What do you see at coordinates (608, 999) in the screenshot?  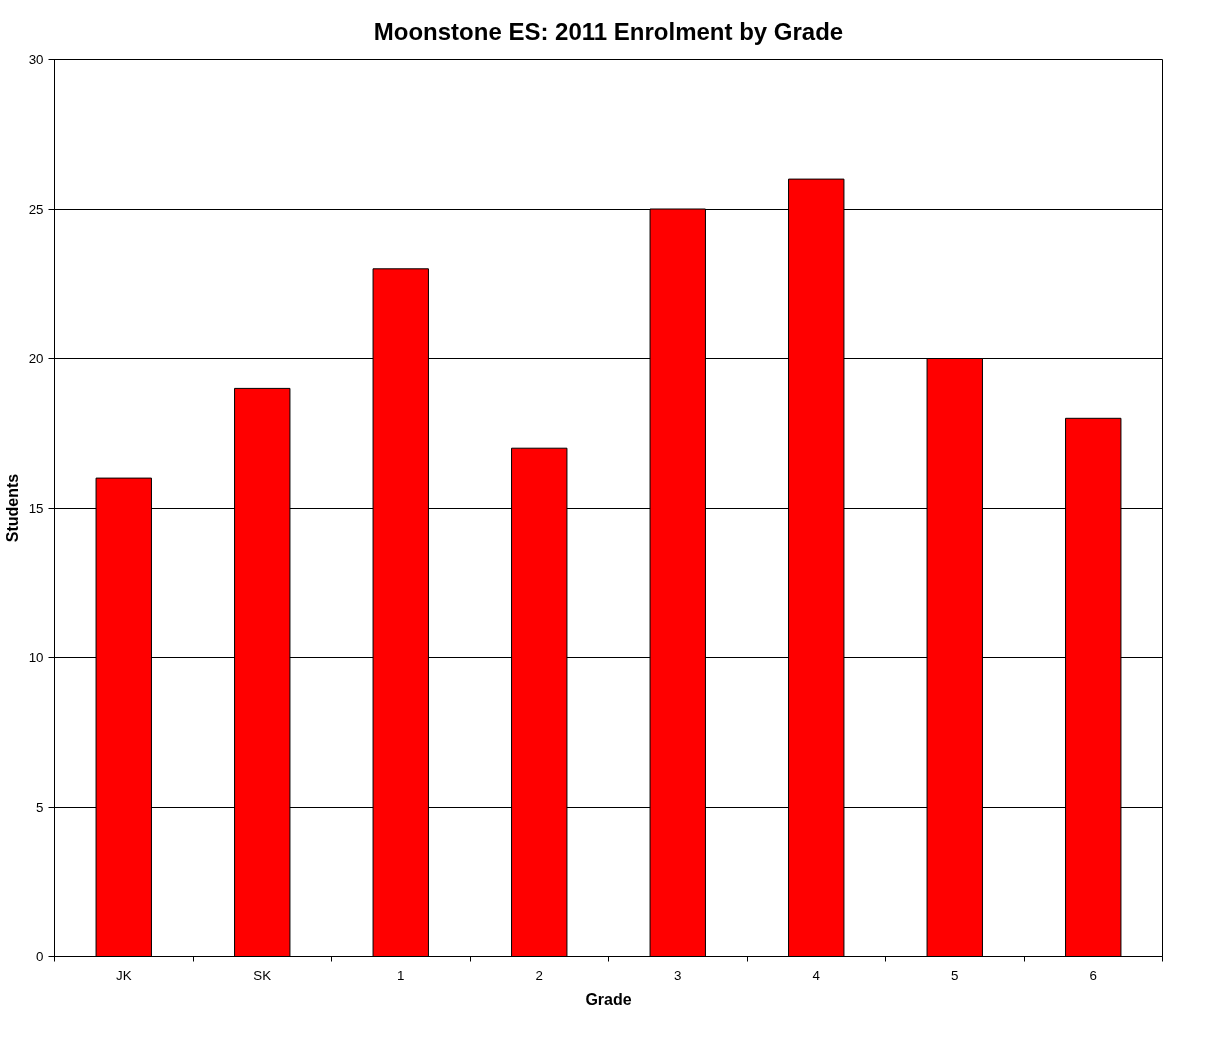 I see `x-axis-title: Grade` at bounding box center [608, 999].